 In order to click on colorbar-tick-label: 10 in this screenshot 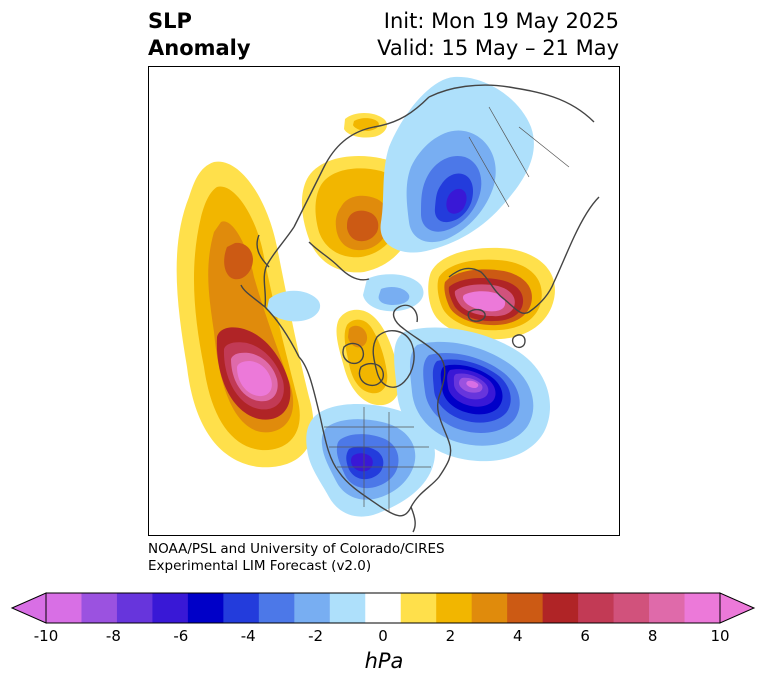, I will do `click(720, 636)`.